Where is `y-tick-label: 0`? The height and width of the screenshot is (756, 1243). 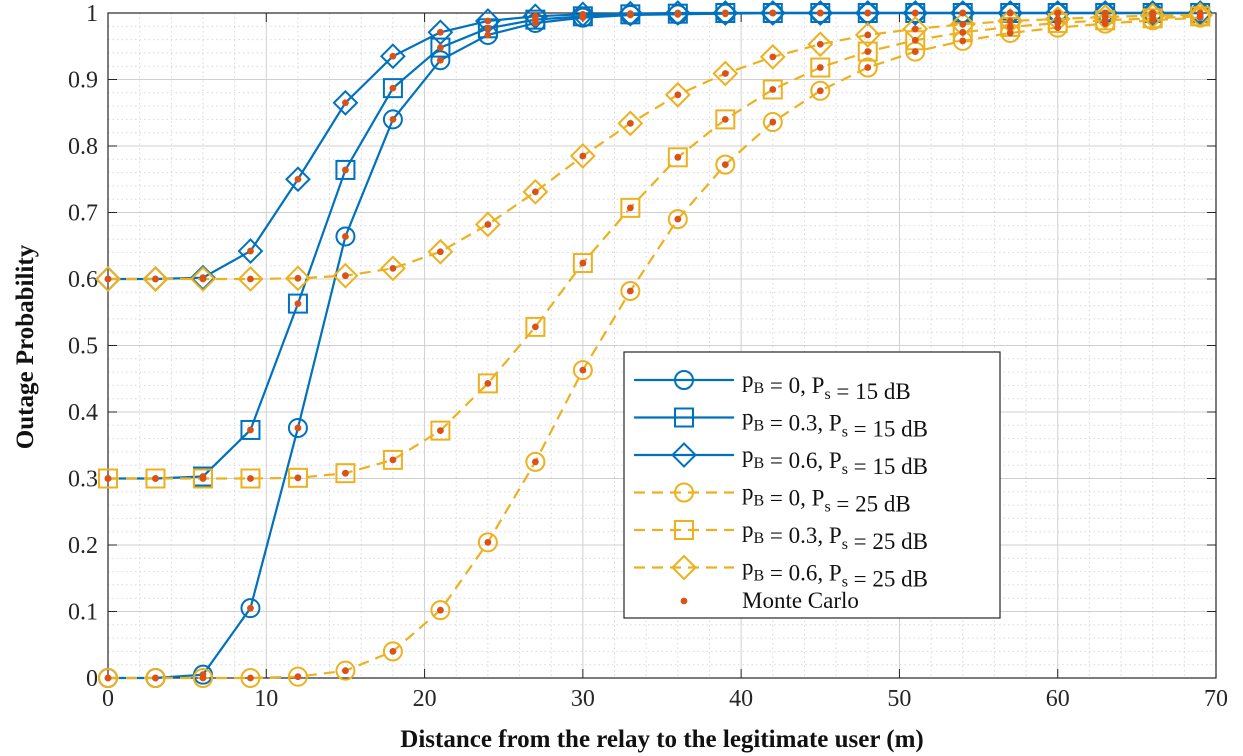
y-tick-label: 0 is located at coordinates (92, 679).